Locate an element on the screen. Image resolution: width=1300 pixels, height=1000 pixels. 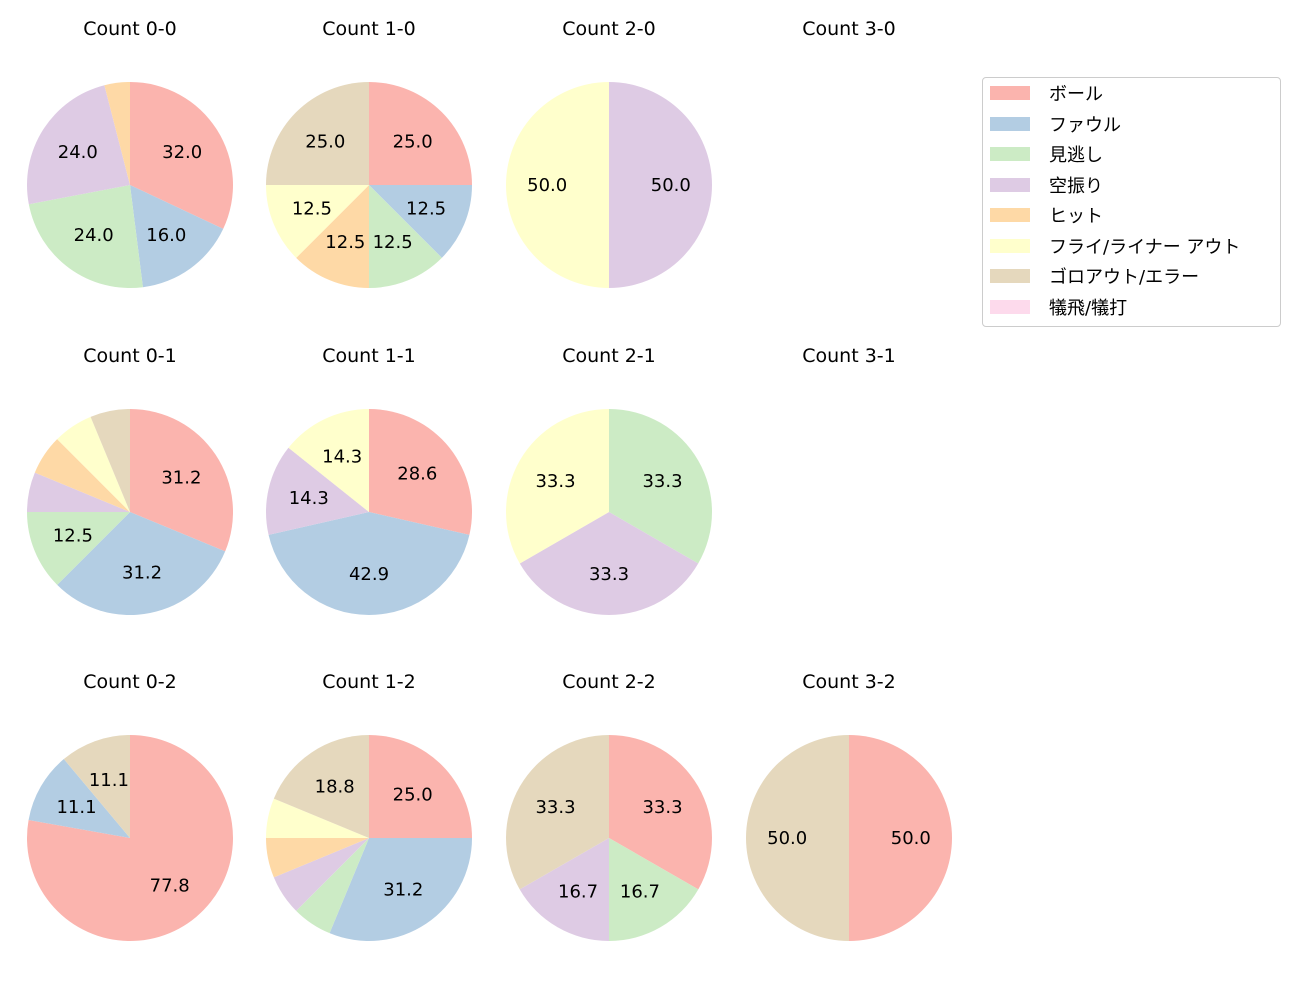
pie-title: Count 0-0 is located at coordinates (130, 29).